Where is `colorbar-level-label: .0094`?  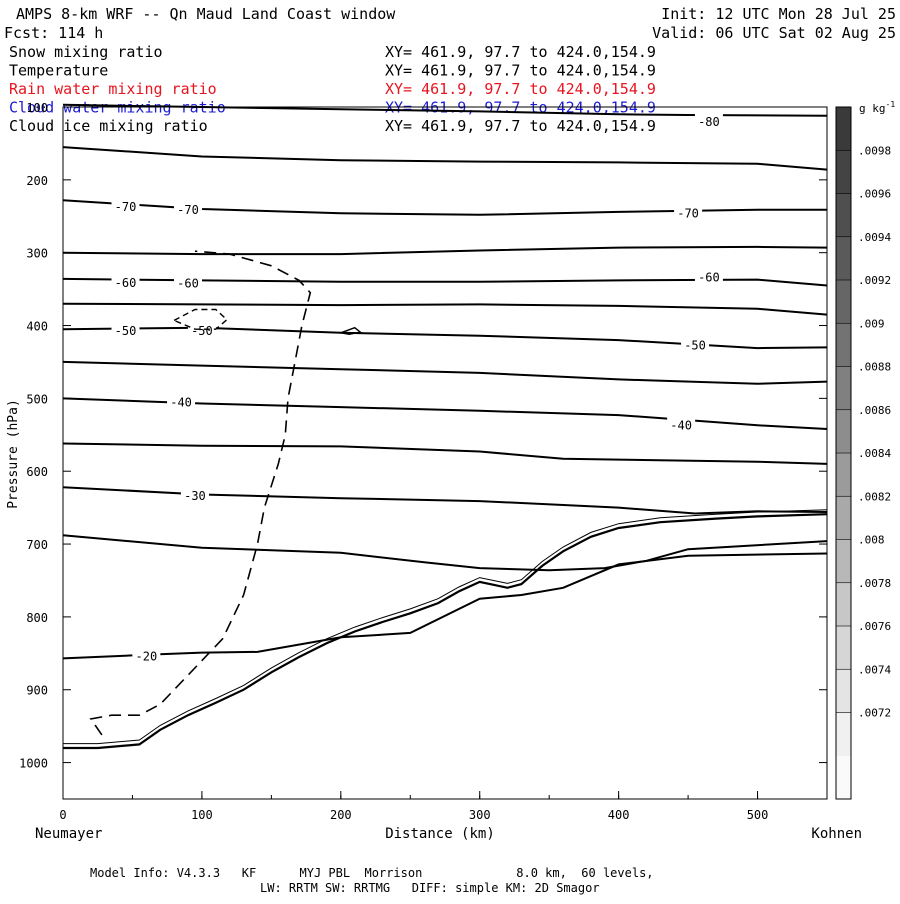
colorbar-level-label: .0094 is located at coordinates (874, 237).